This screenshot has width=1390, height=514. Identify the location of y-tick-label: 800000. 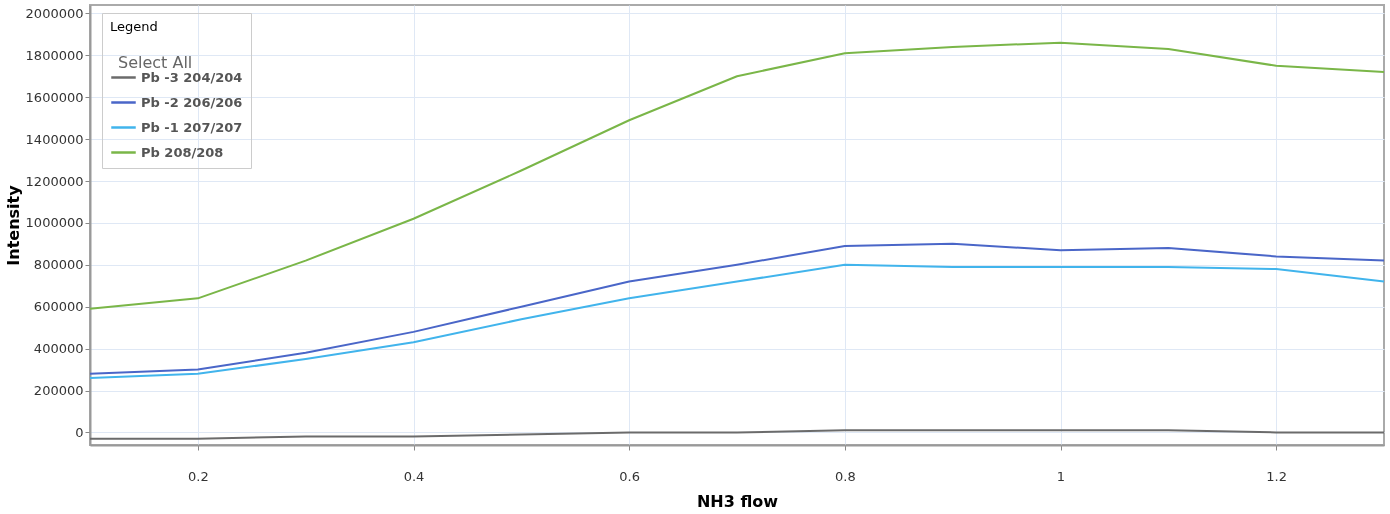
(58, 265).